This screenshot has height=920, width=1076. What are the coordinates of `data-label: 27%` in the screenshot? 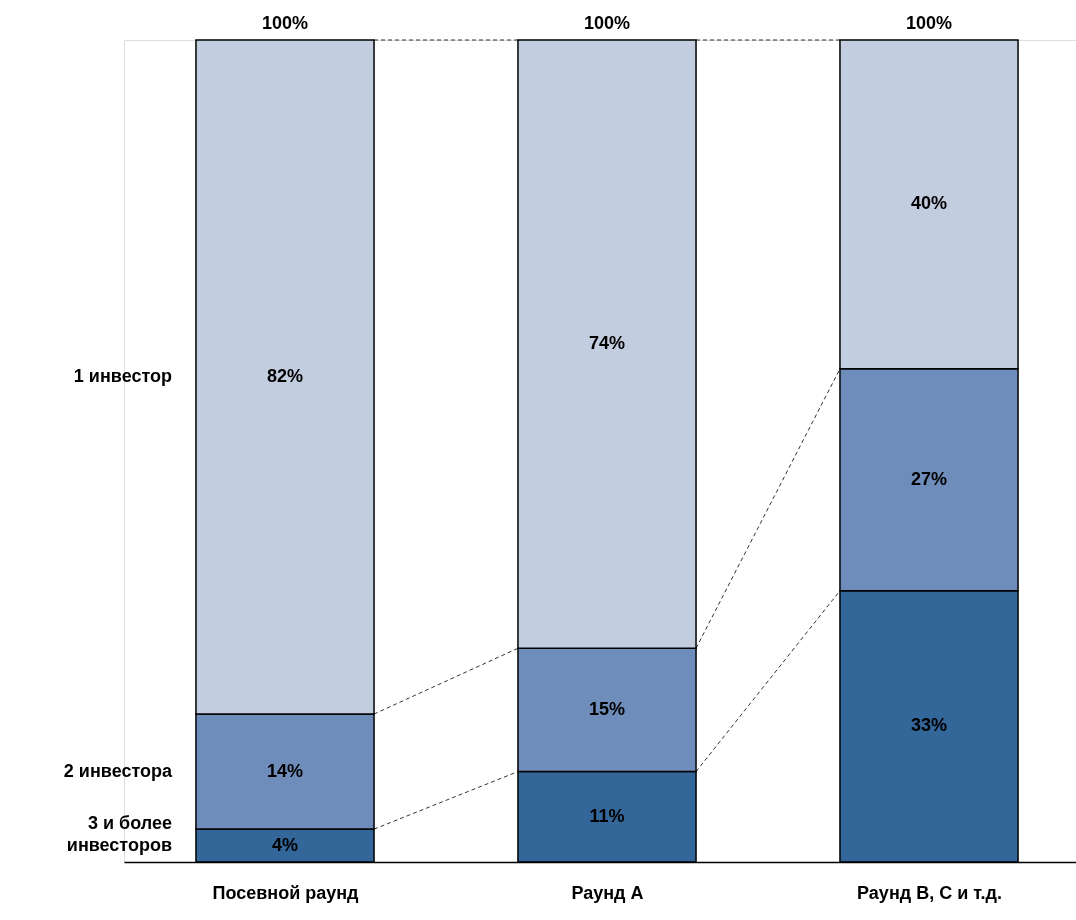 It's located at (929, 478).